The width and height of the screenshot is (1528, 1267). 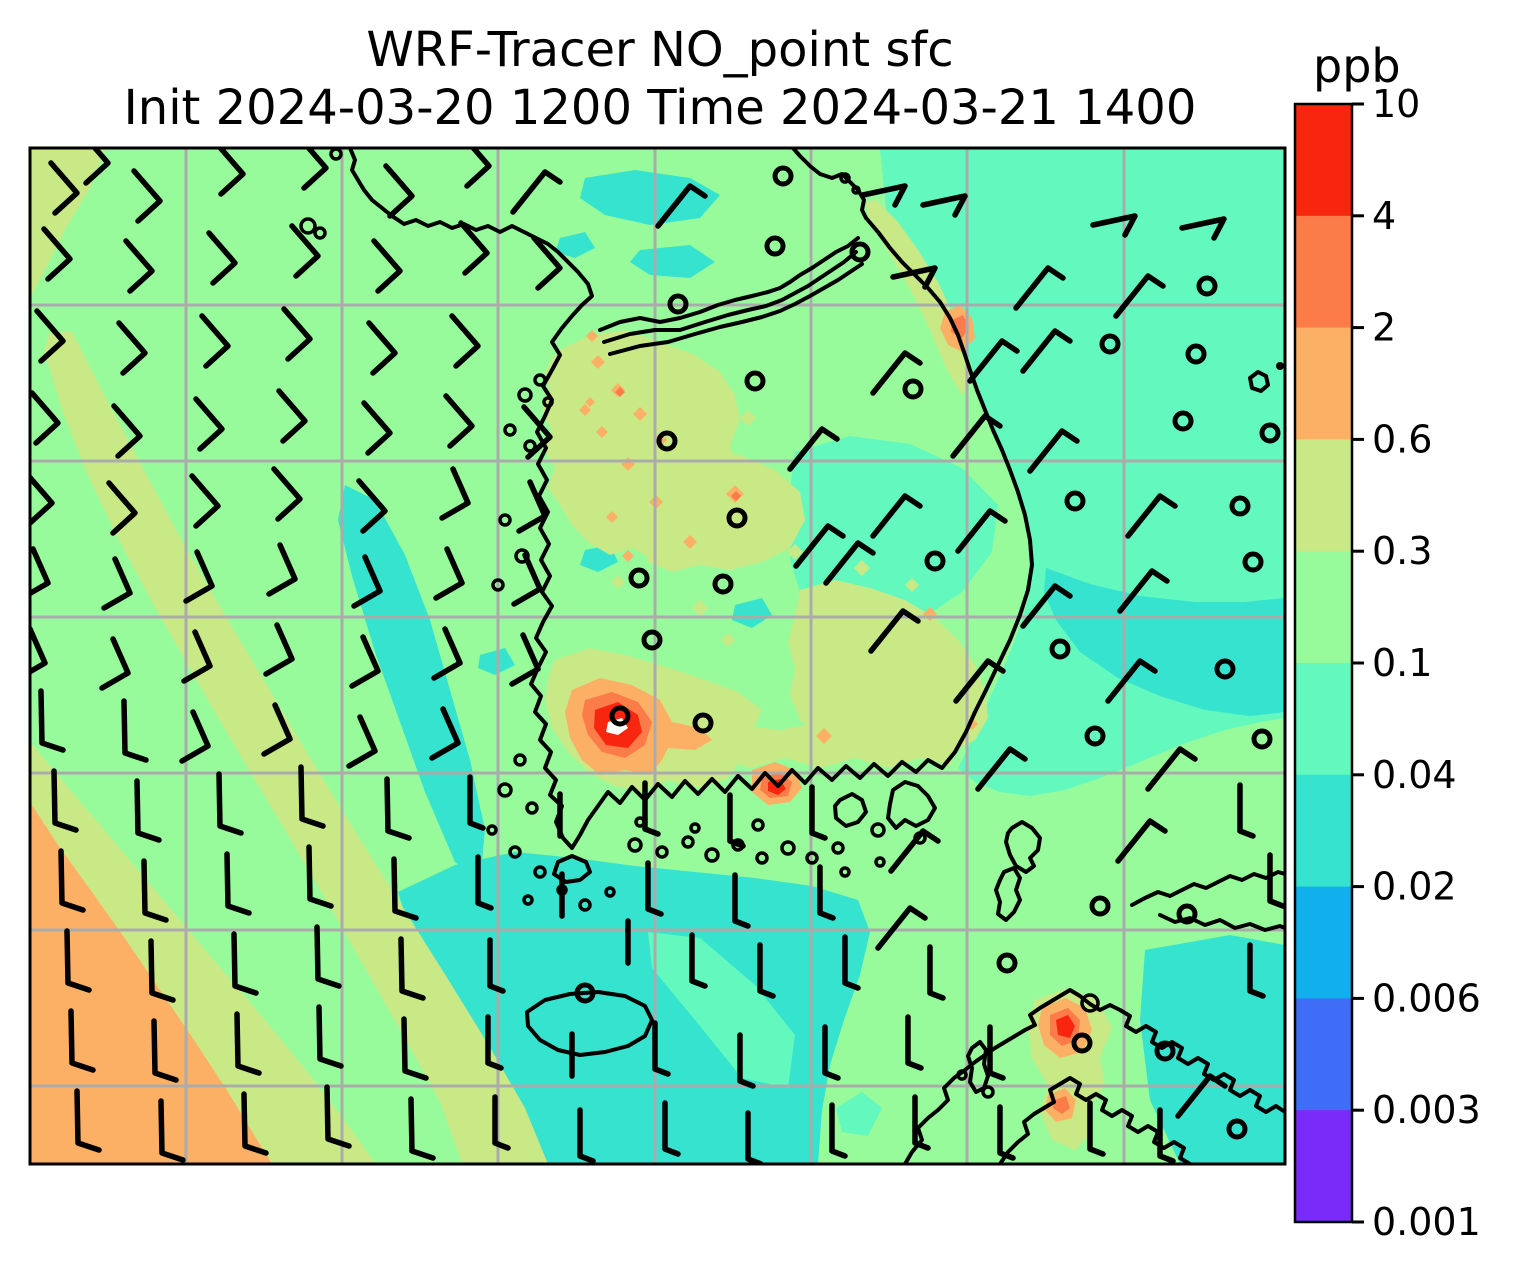 I want to click on colorbar-tick-label: 0.6, so click(x=1402, y=439).